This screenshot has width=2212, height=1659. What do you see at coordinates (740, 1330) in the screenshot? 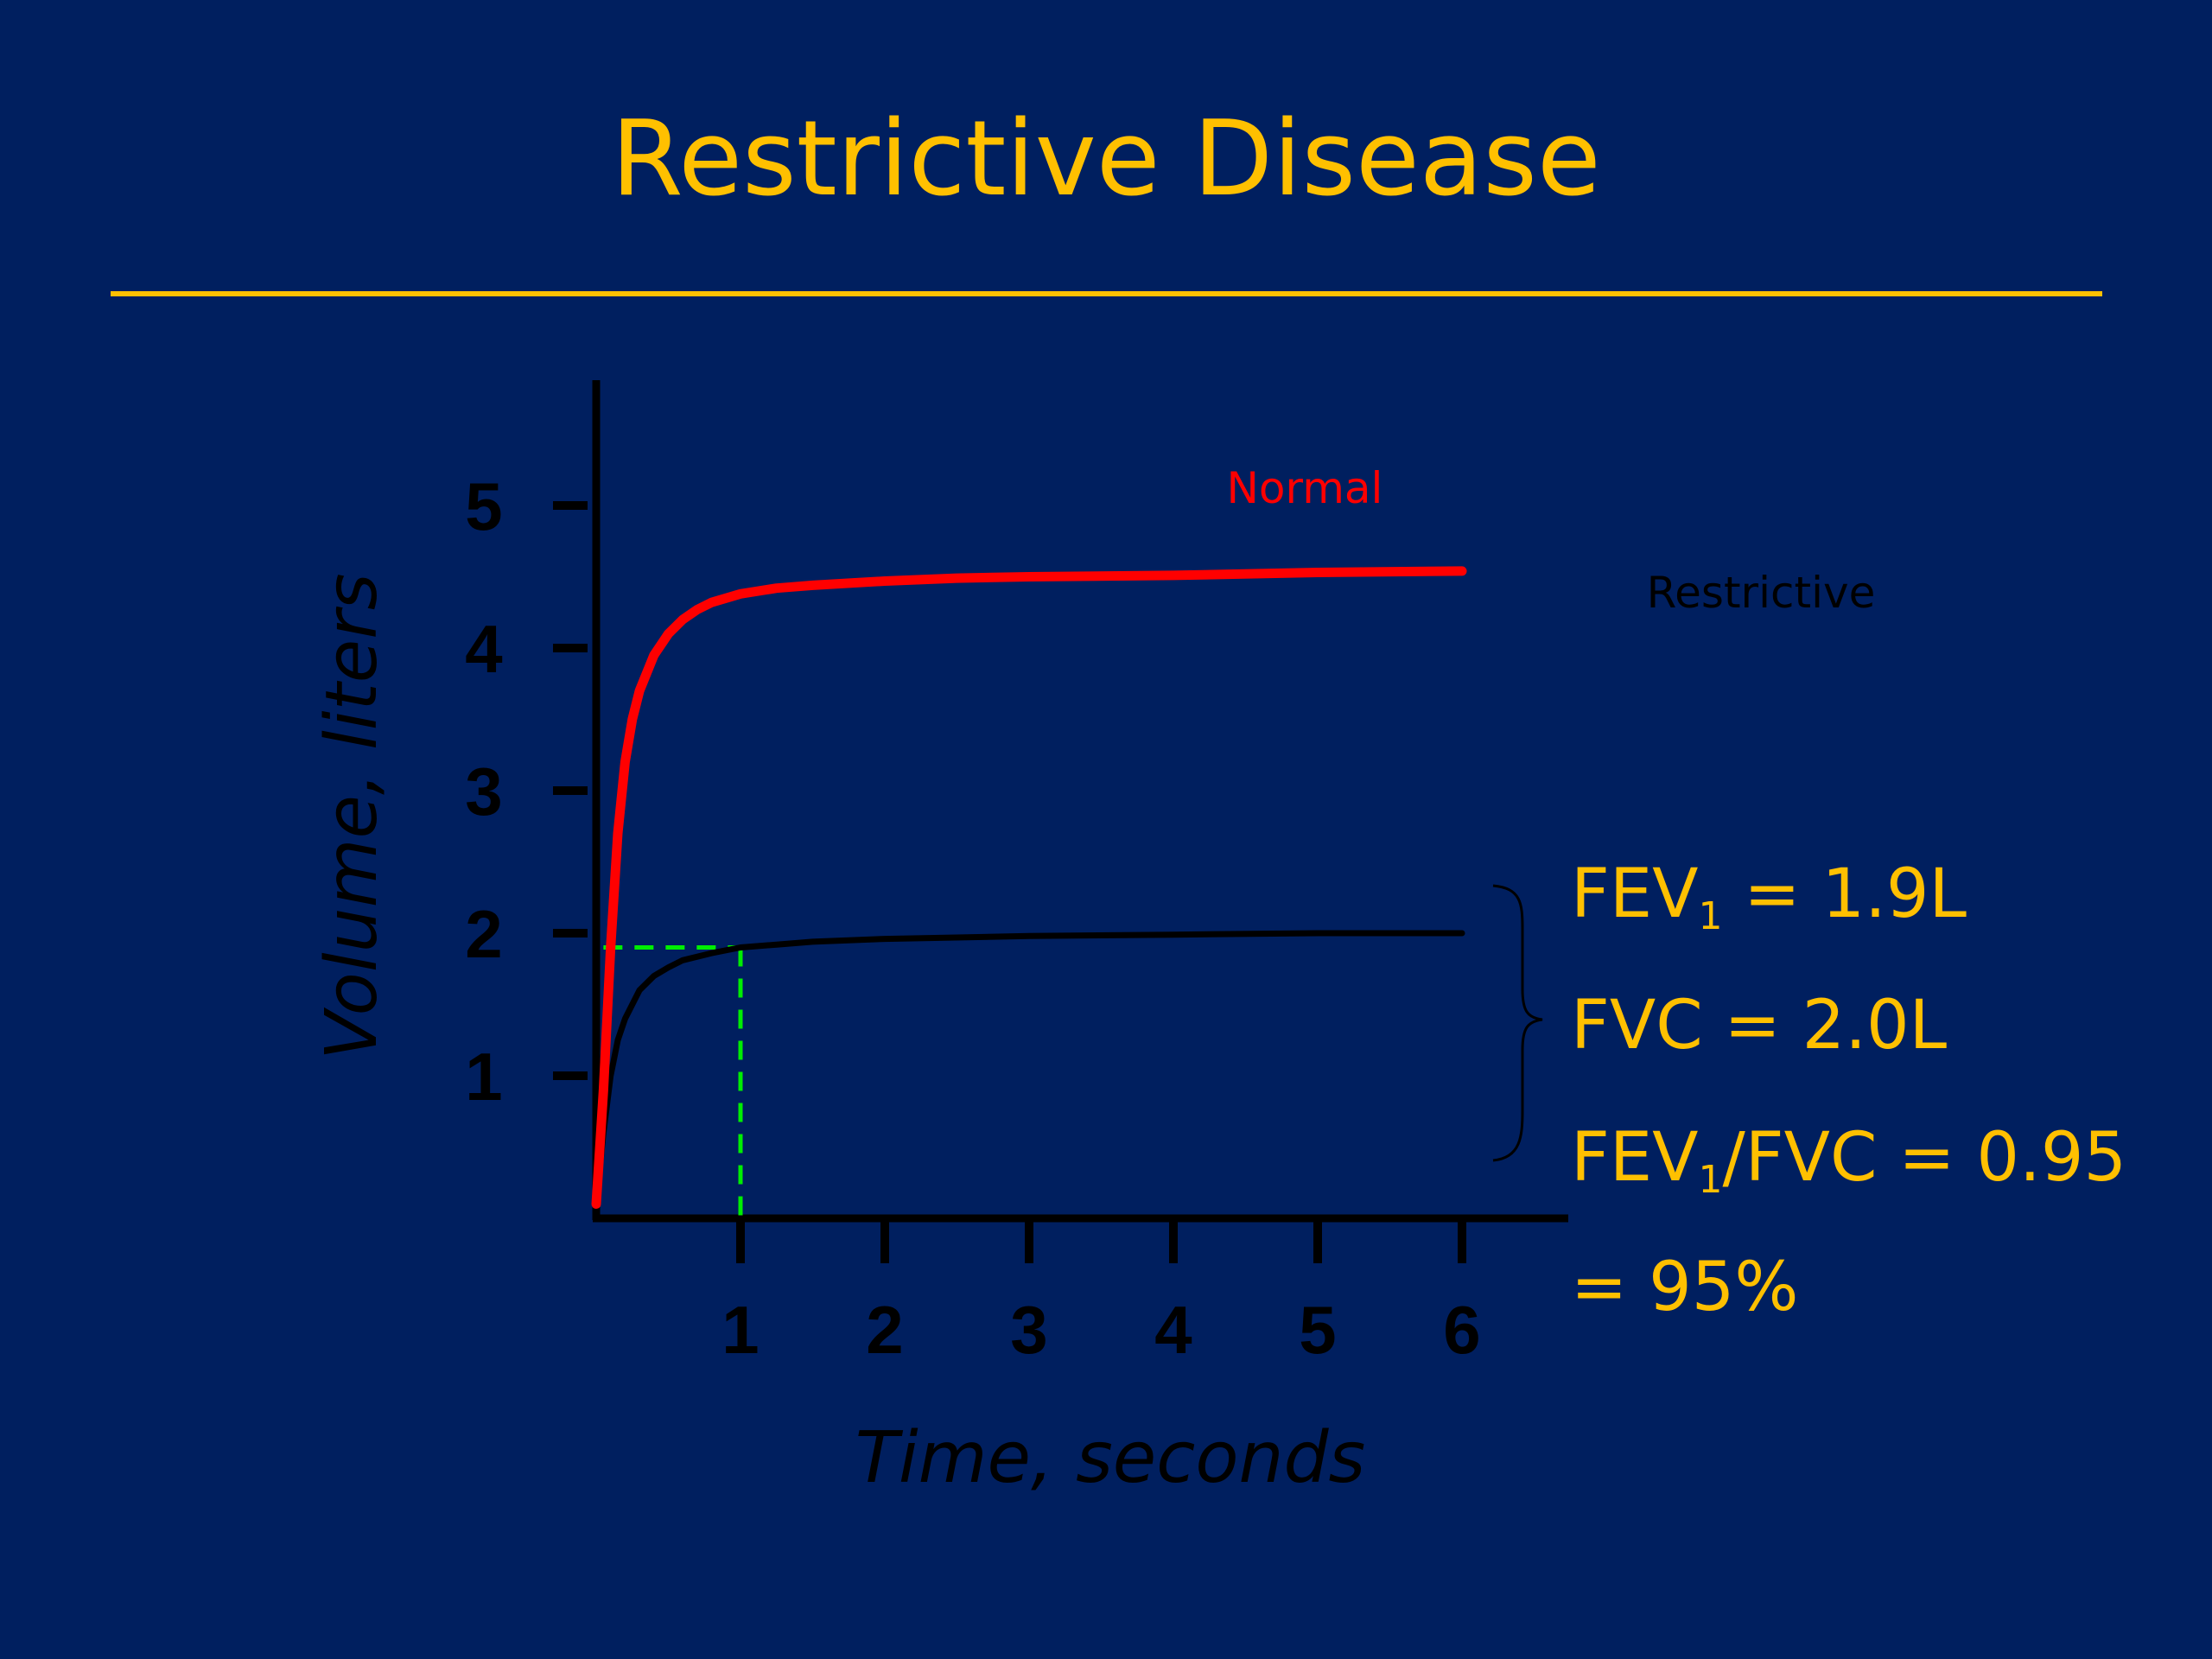
I see `x-tick-label: 1` at bounding box center [740, 1330].